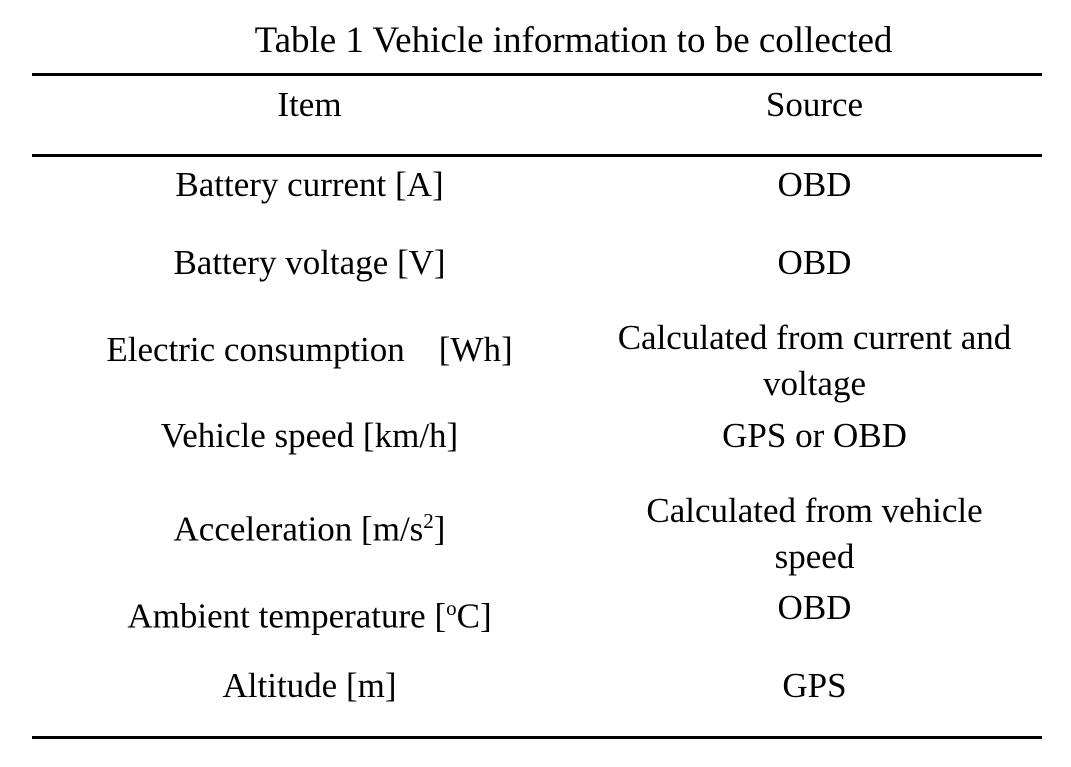 The width and height of the screenshot is (1071, 767). What do you see at coordinates (298, 529) in the screenshot?
I see `item-label: Acceleration [m/s` at bounding box center [298, 529].